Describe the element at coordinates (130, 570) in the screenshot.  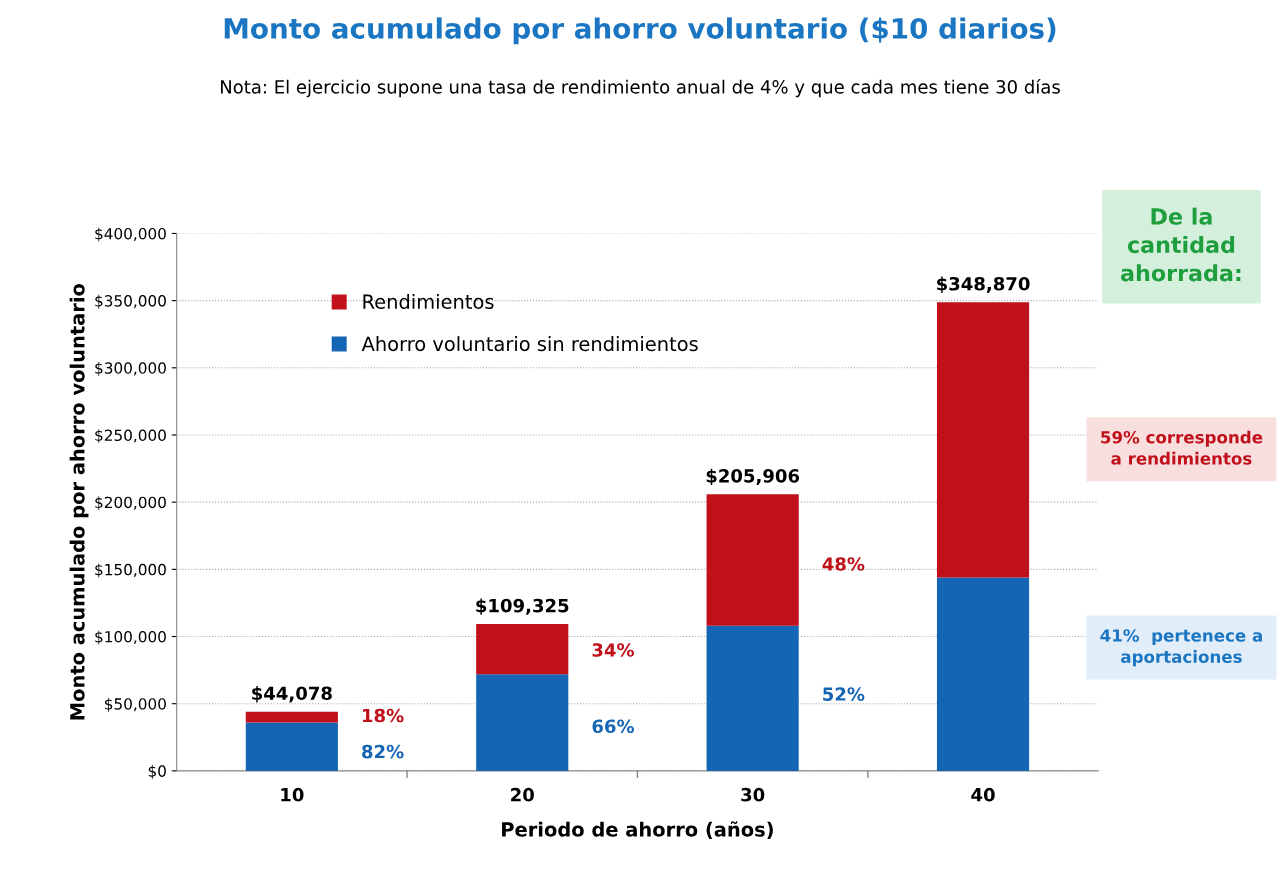
I see `y-tick-label: $150,000` at that location.